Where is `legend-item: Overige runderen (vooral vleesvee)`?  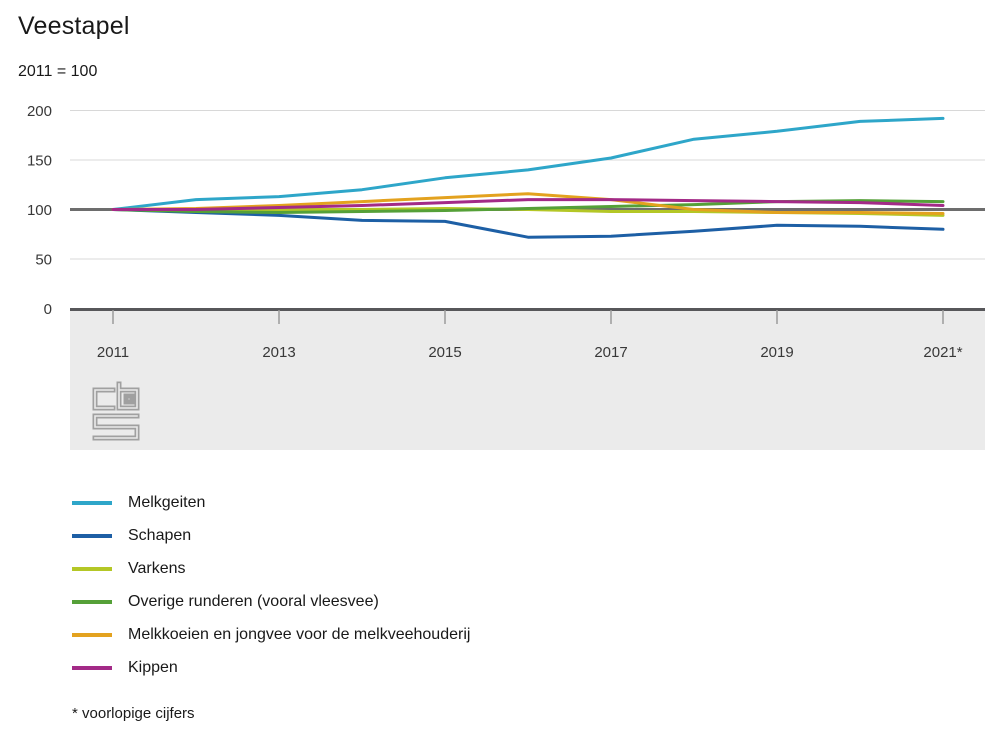
legend-item: Overige runderen (vooral vleesvee) is located at coordinates (271, 602).